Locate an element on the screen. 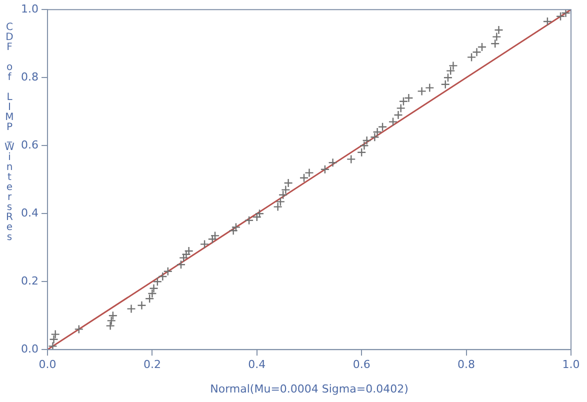 This screenshot has width=587, height=402. y-tick-label: 0.8 is located at coordinates (29, 77).